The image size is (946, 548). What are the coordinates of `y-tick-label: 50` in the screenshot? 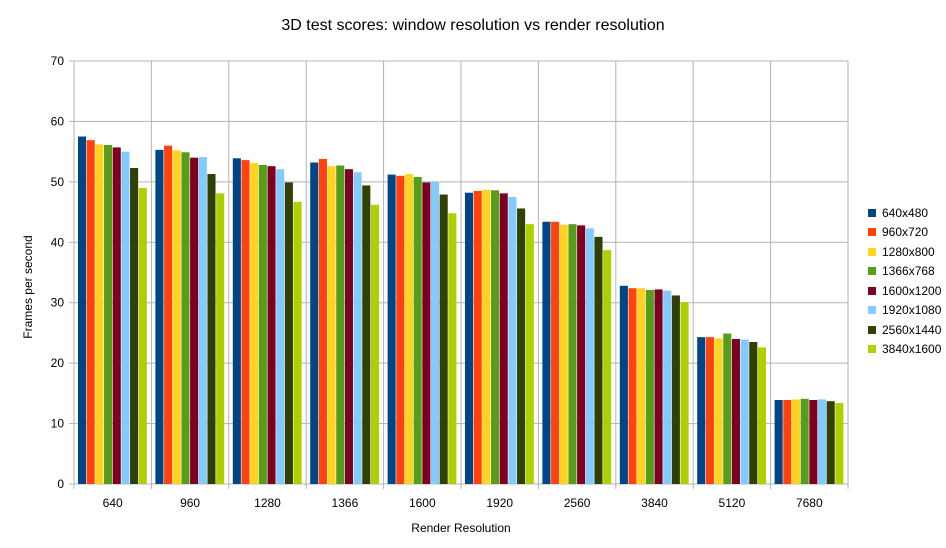 It's located at (58, 182).